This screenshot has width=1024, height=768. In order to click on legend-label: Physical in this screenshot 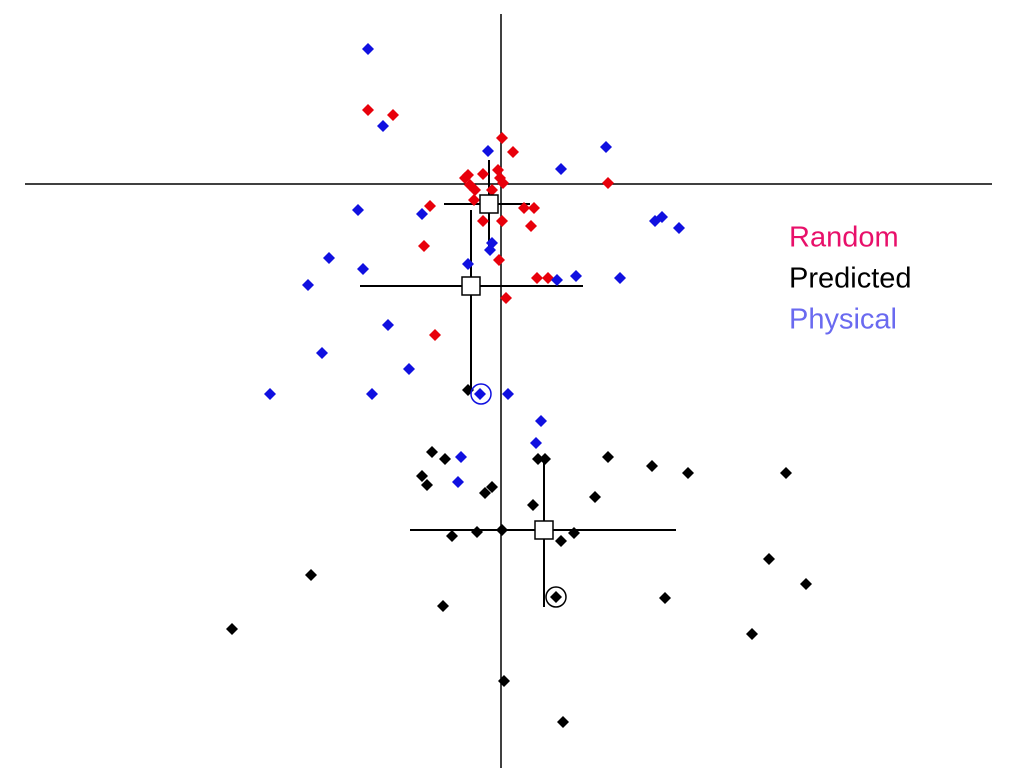, I will do `click(843, 320)`.